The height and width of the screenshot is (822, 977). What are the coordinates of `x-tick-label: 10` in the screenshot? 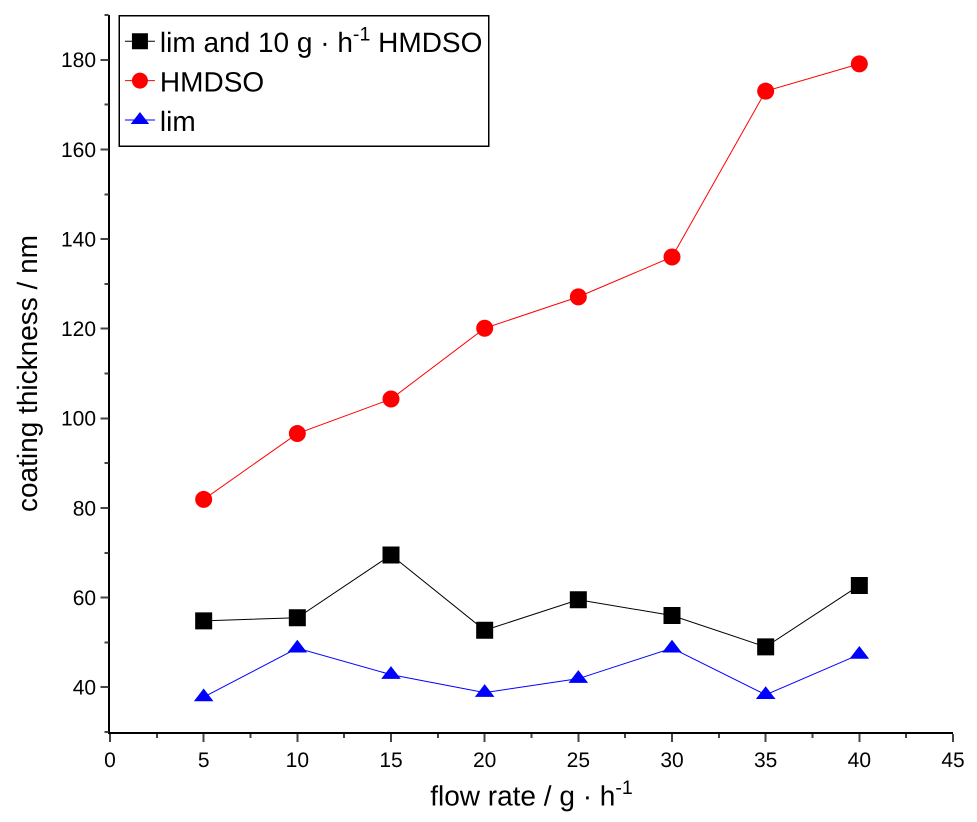 It's located at (298, 760).